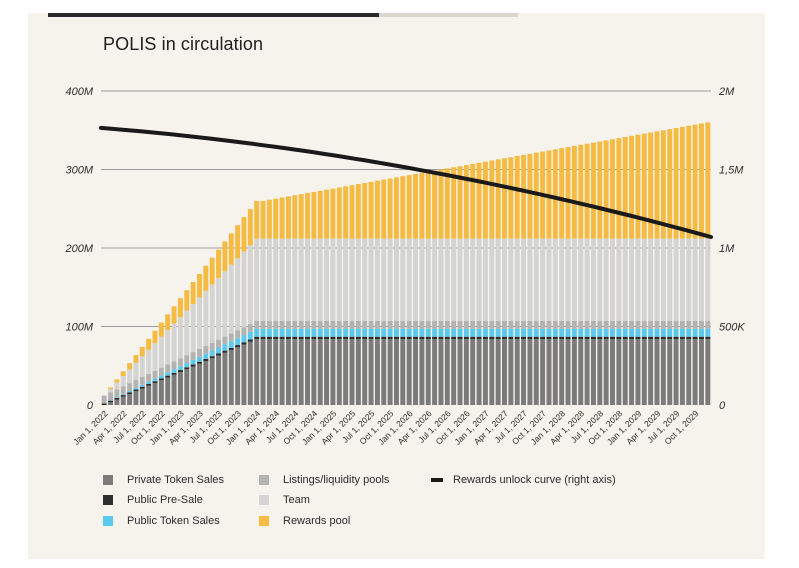 The width and height of the screenshot is (799, 568). What do you see at coordinates (523, 480) in the screenshot?
I see `legend-rewards-unlock-curve: Rewards unlock curve (right axis)` at bounding box center [523, 480].